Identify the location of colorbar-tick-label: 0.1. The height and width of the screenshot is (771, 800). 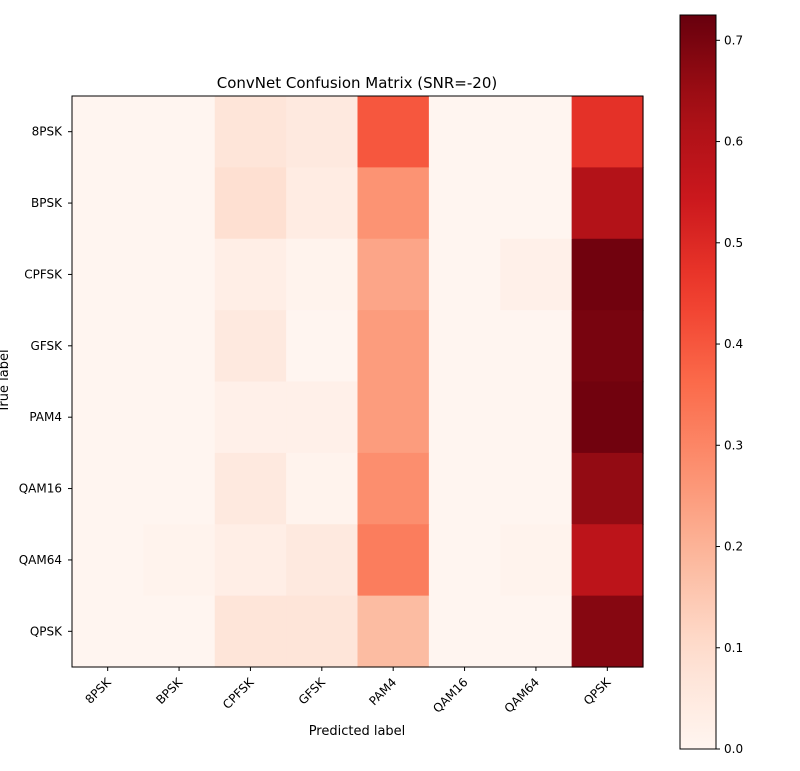
(733, 648).